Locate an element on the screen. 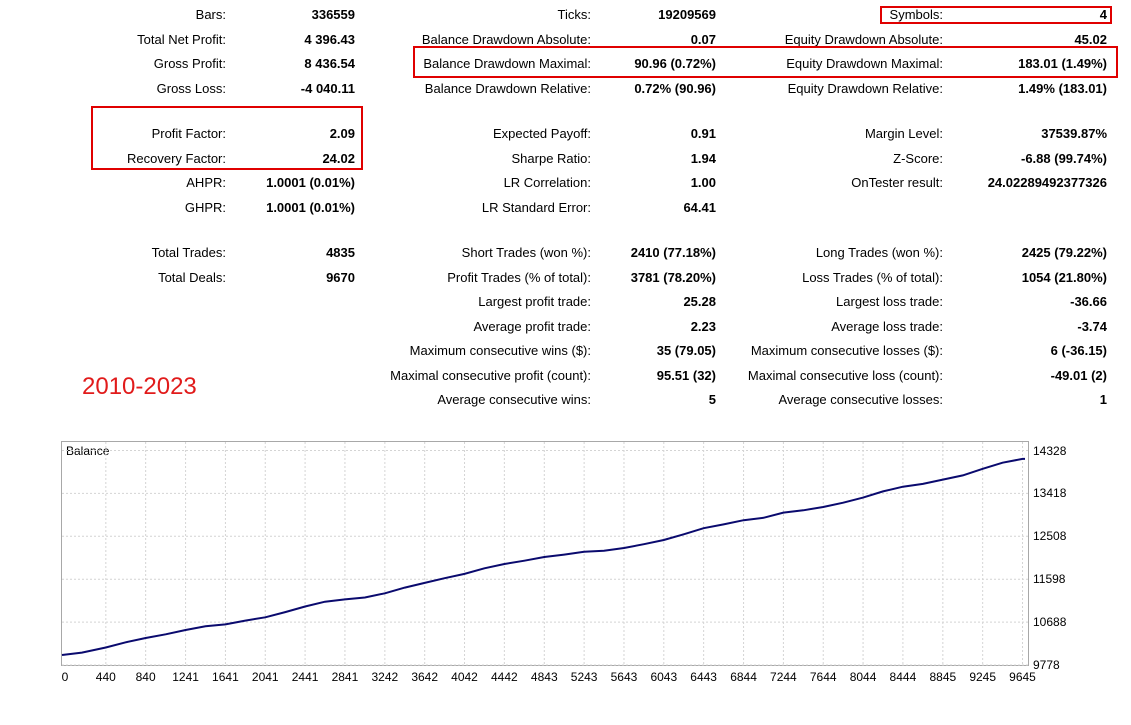  highlight-box-symbols is located at coordinates (996, 15).